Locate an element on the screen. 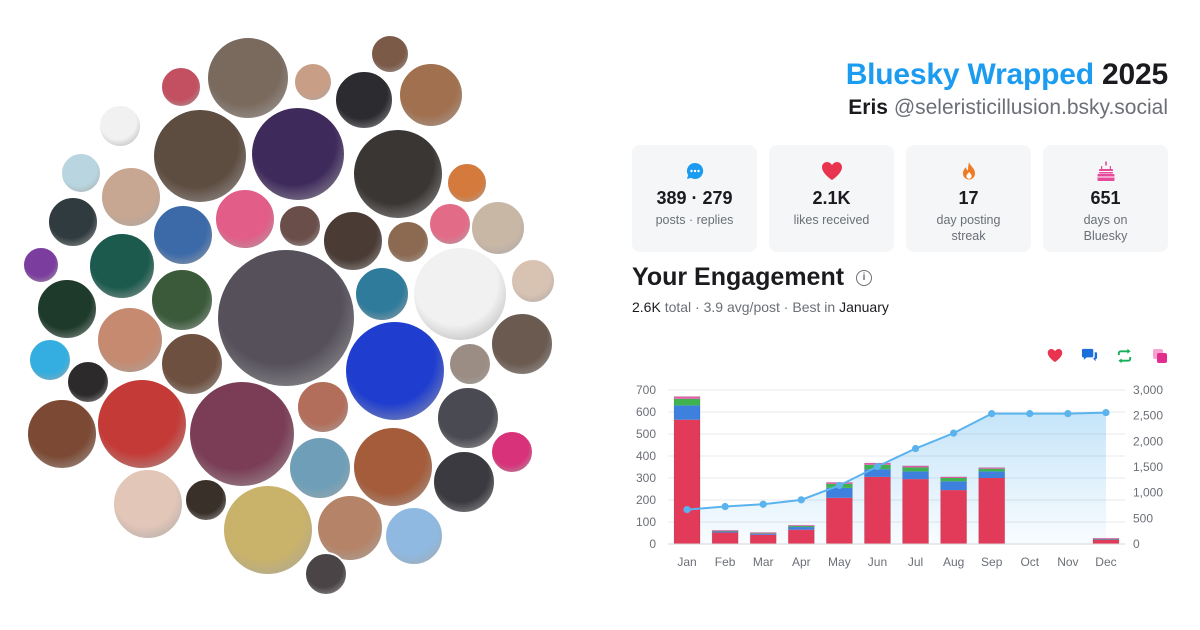  cake-icon is located at coordinates (1105, 171).